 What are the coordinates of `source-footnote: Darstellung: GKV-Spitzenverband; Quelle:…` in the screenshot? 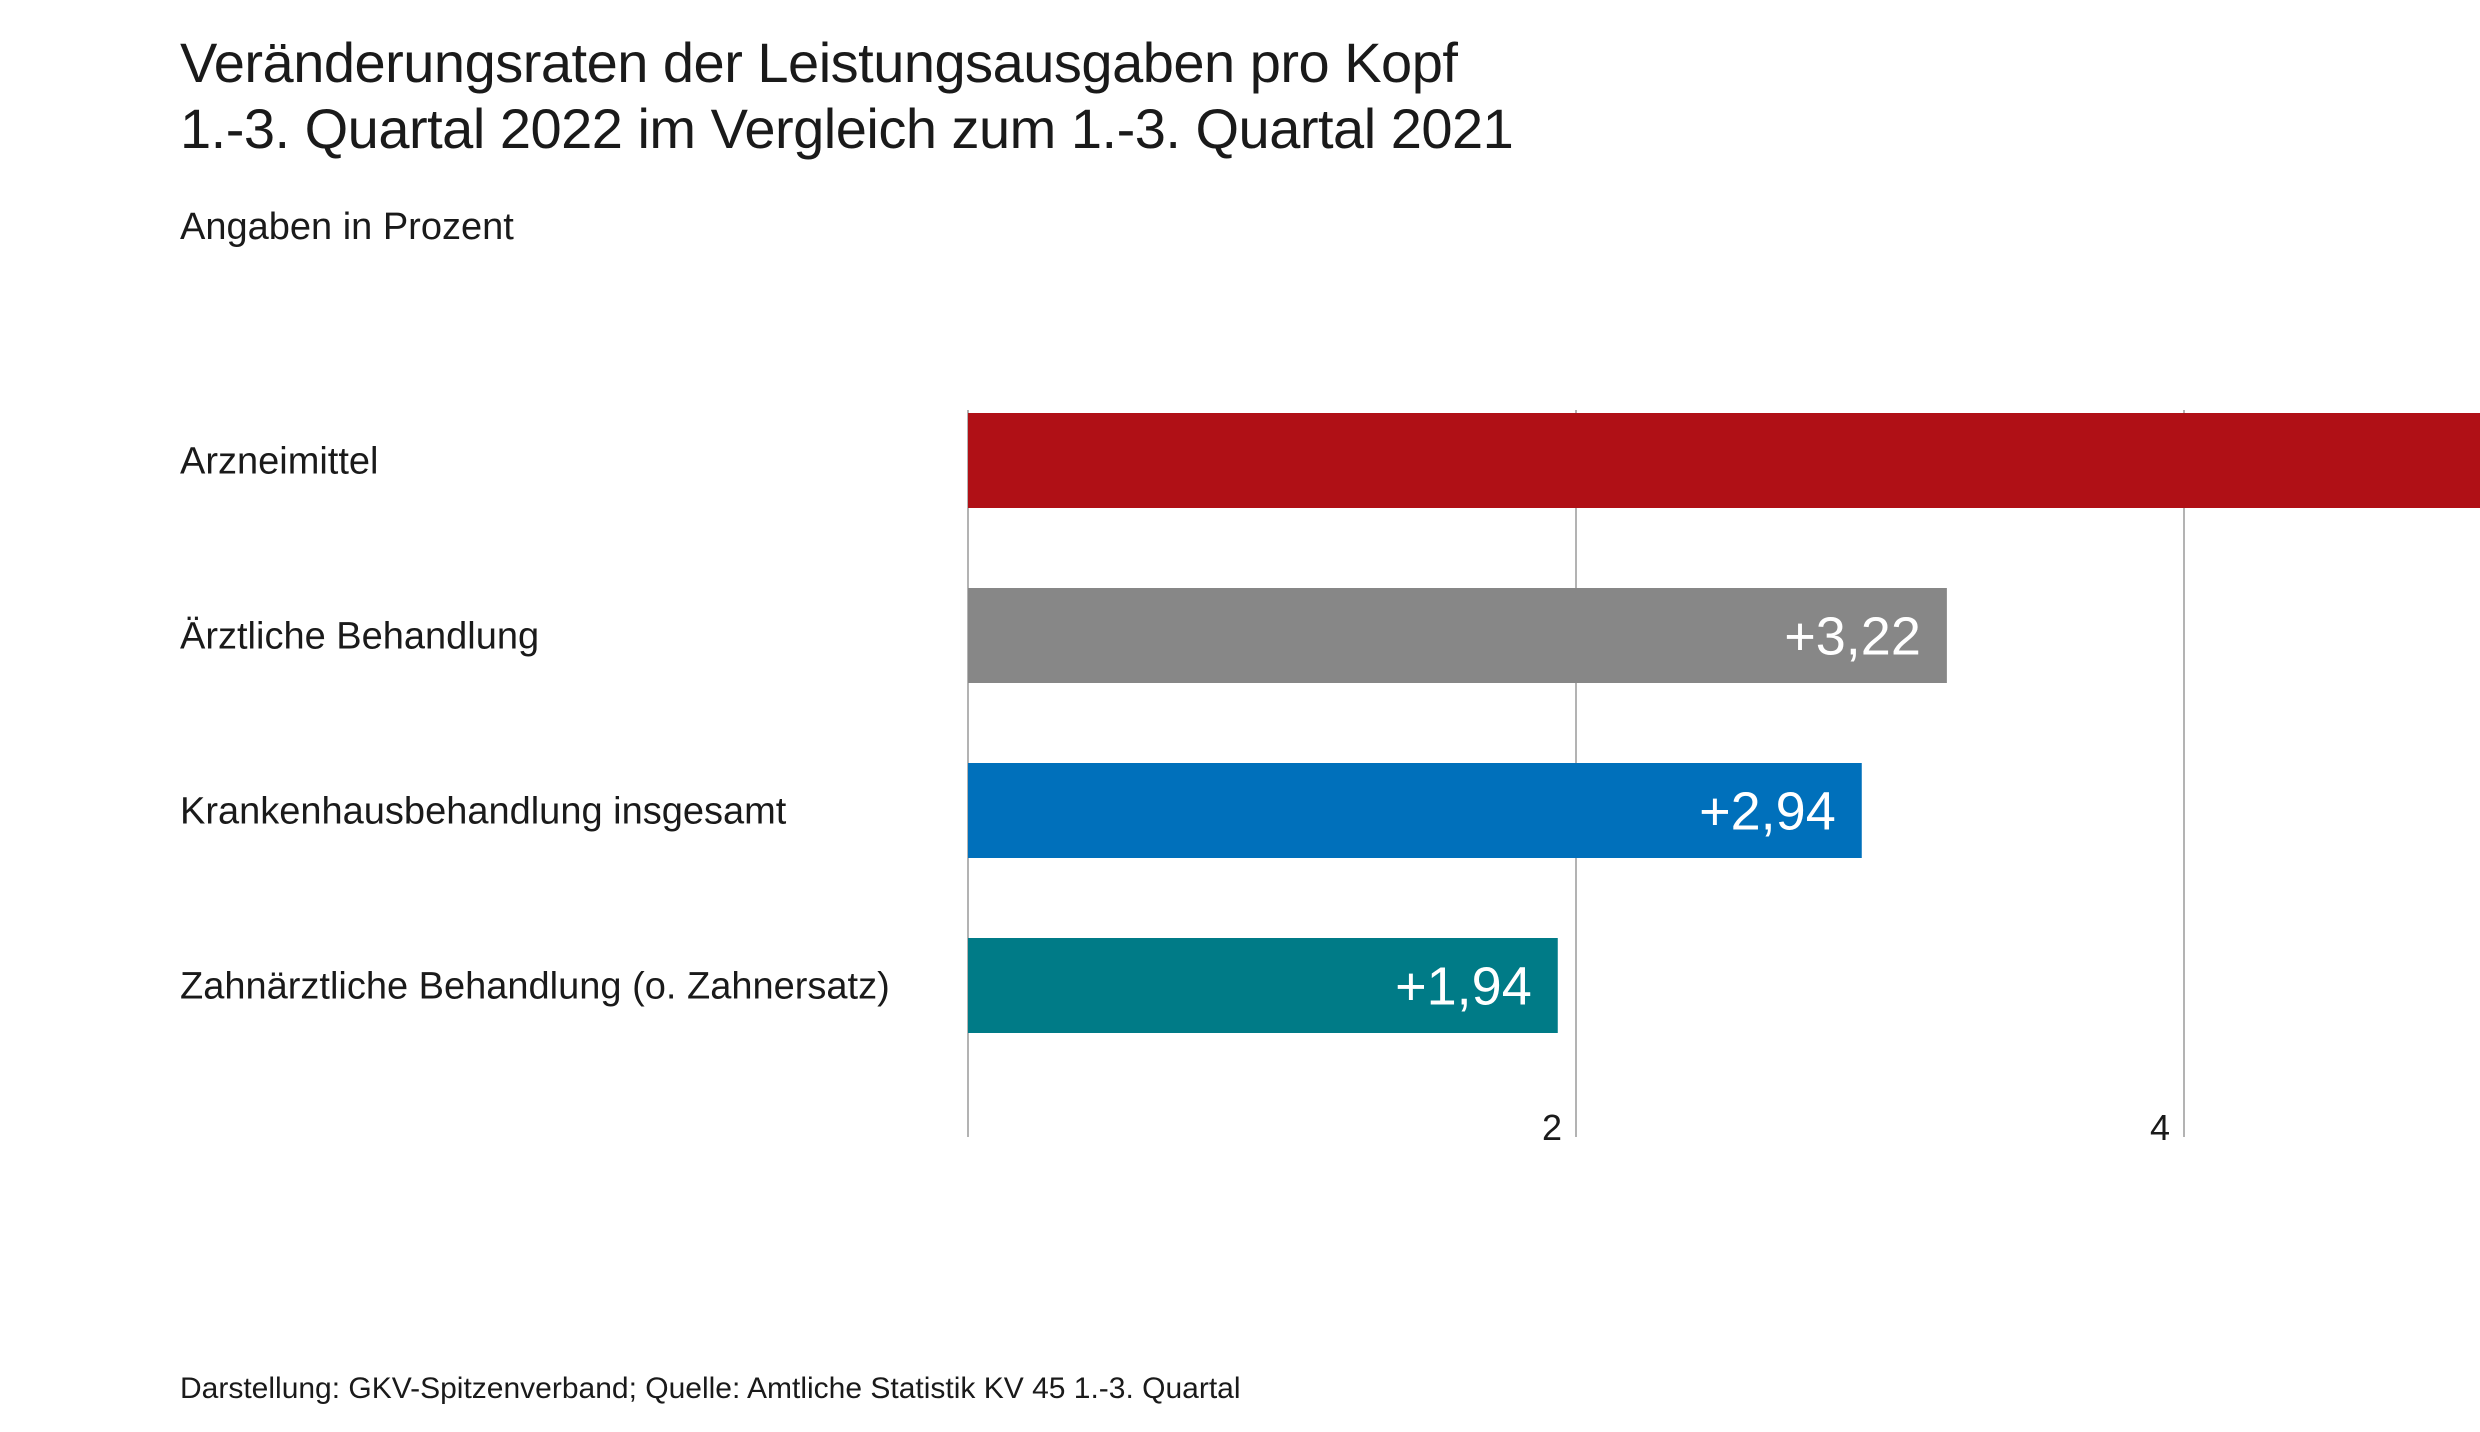 It's located at (710, 1388).